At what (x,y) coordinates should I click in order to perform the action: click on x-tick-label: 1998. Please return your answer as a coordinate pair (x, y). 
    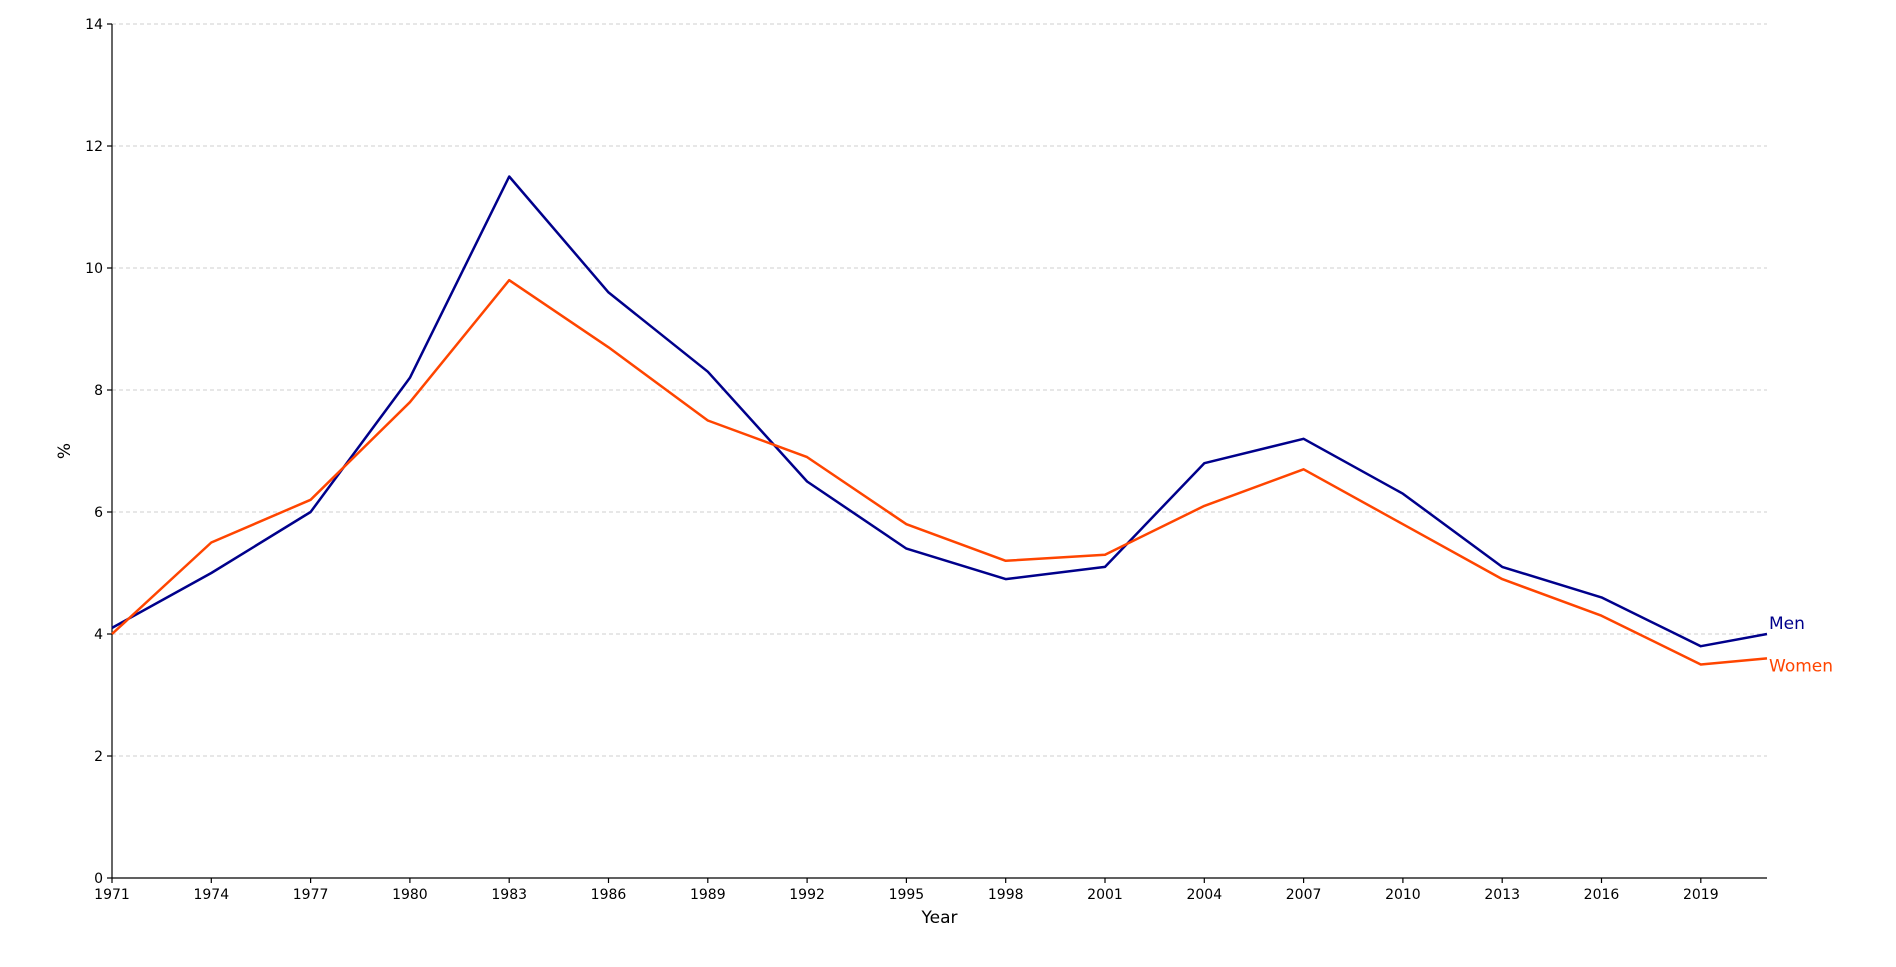
    Looking at the image, I should click on (1006, 895).